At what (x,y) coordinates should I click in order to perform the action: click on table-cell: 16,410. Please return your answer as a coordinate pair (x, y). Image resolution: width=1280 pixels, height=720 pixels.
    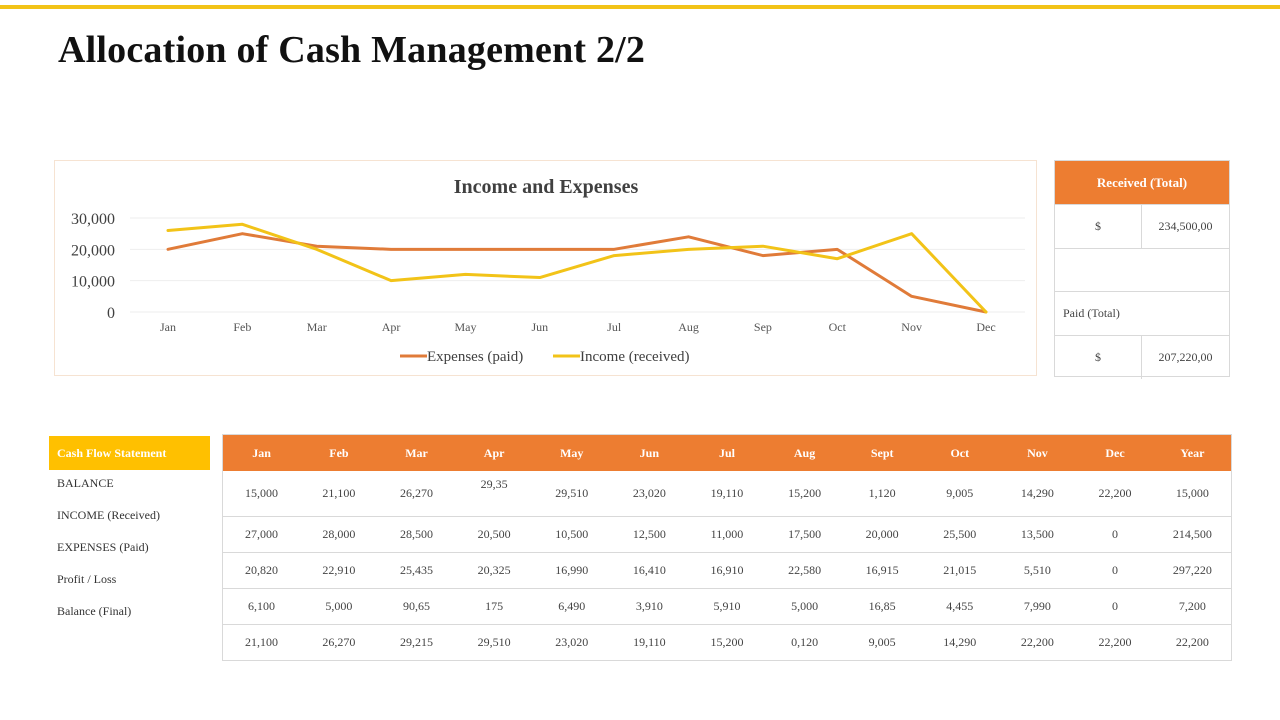
    Looking at the image, I should click on (649, 570).